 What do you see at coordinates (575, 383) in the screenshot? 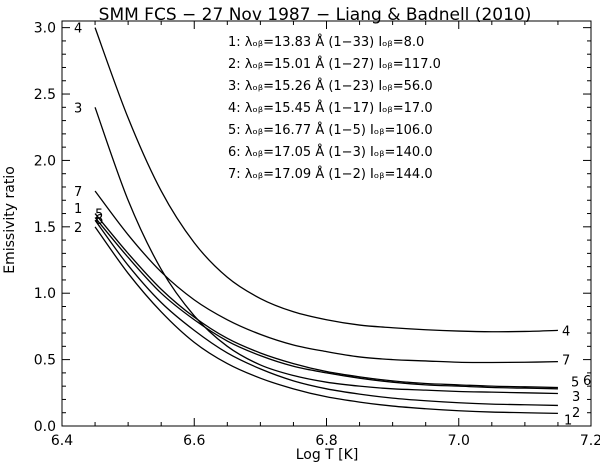
I see `right-curve-label-5: 5` at bounding box center [575, 383].